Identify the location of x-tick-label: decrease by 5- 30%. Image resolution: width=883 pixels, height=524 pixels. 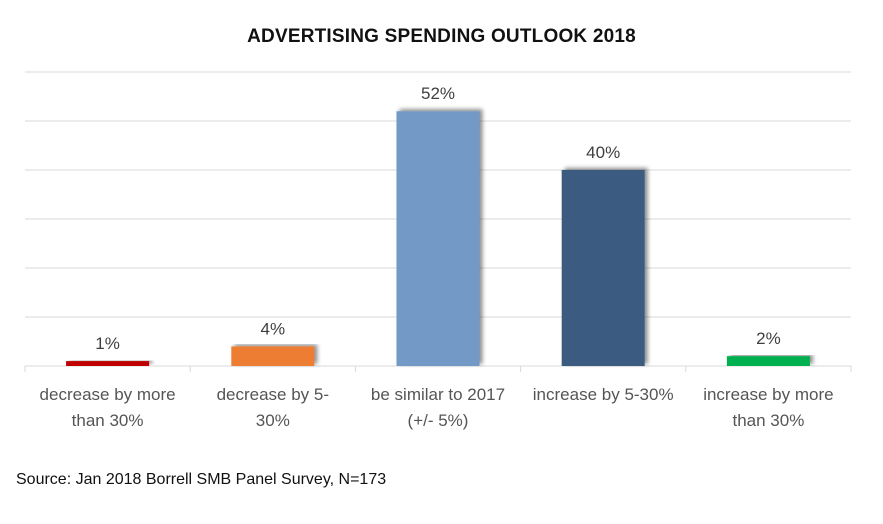
(273, 407).